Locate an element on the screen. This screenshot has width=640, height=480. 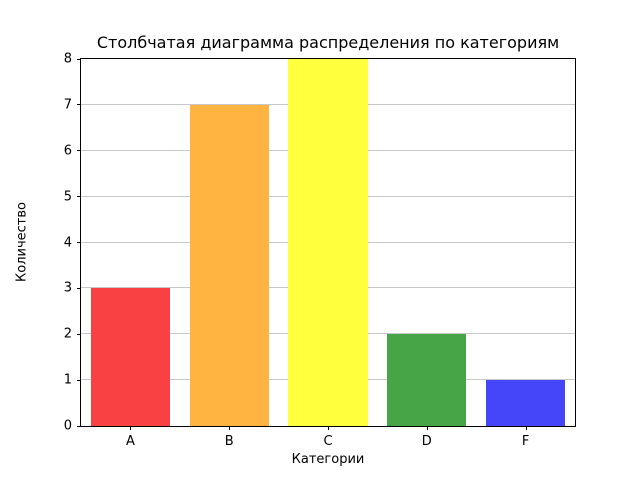
y-tick-label-4: 4 is located at coordinates (67, 242).